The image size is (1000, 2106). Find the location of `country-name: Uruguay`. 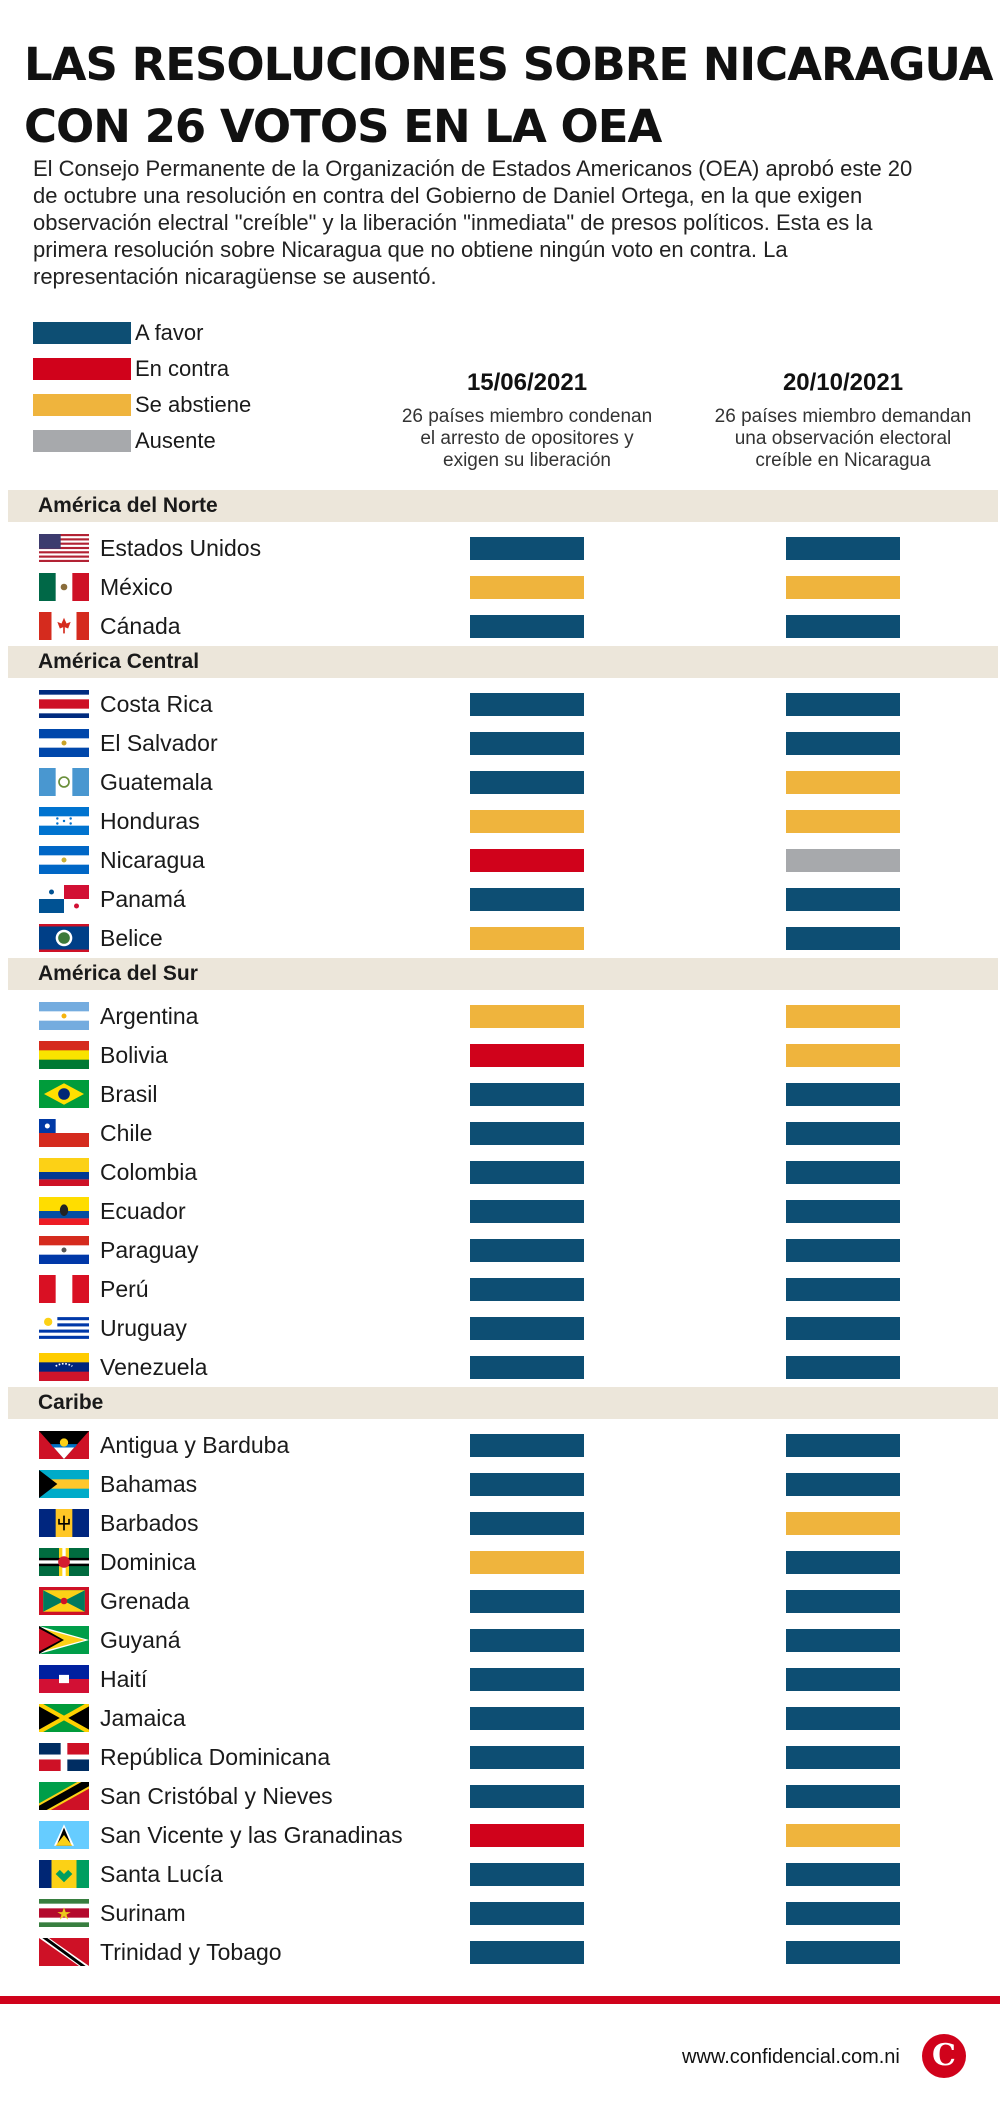

country-name: Uruguay is located at coordinates (143, 1328).